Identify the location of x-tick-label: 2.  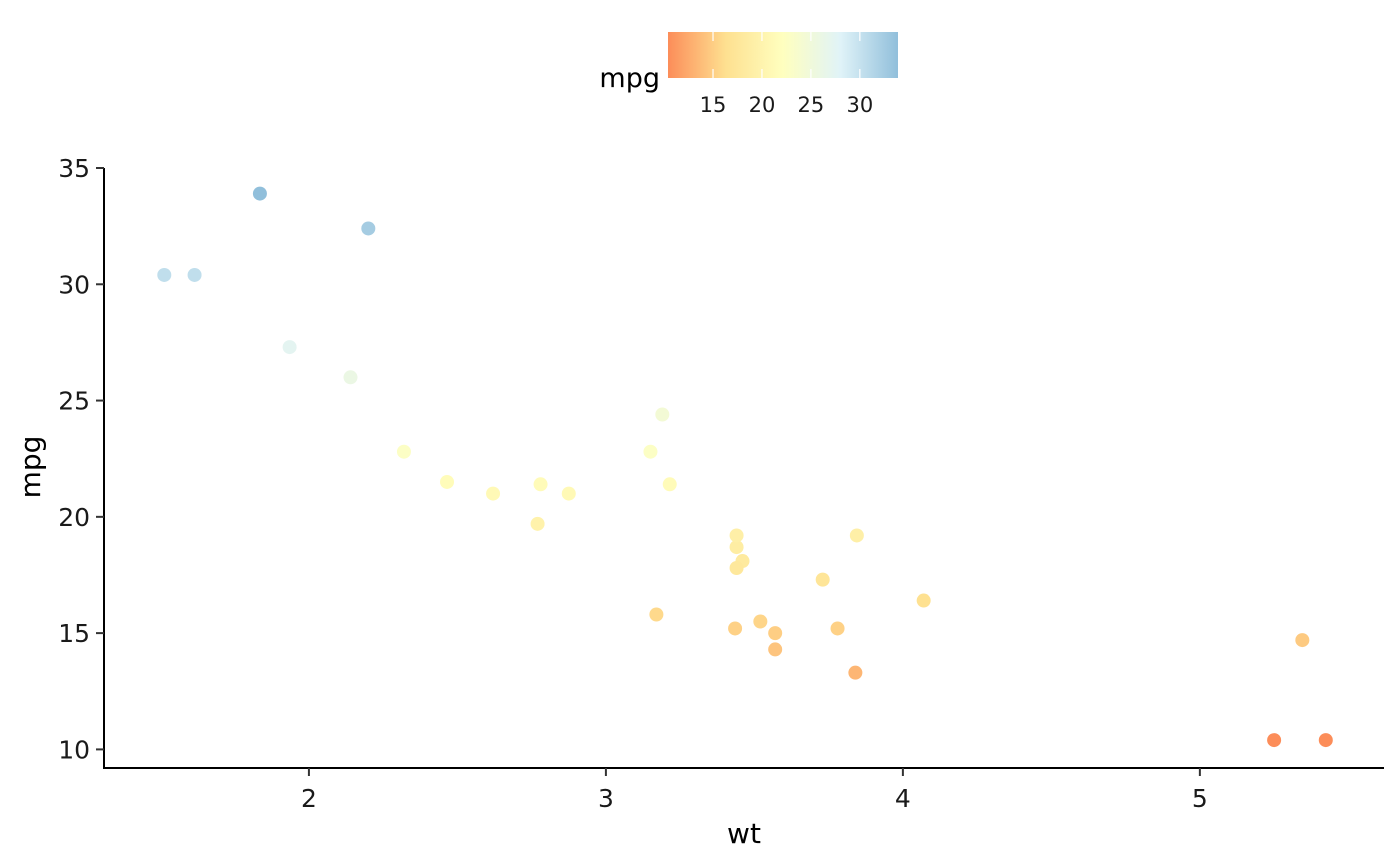
(309, 798).